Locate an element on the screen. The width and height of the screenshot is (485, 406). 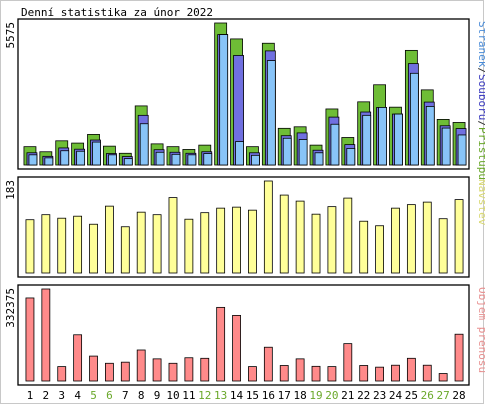
bar-Stránek-3 is located at coordinates (65, 158).